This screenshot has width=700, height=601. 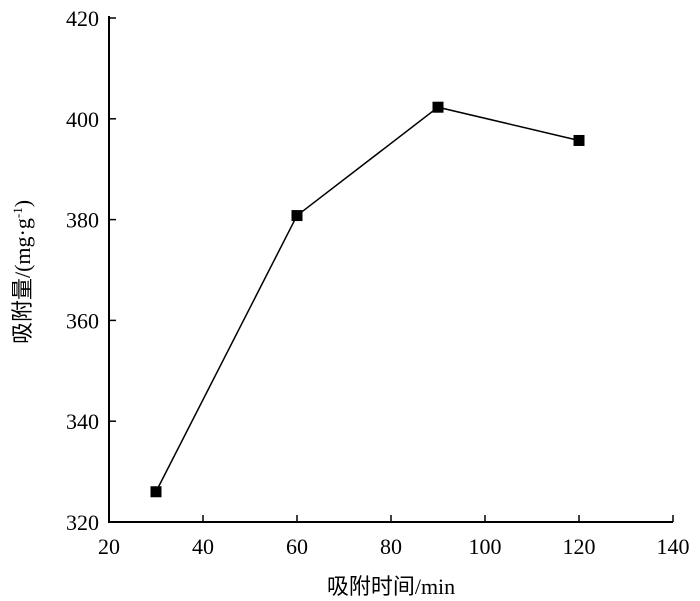 What do you see at coordinates (82, 522) in the screenshot?
I see `y-tick-label: 320` at bounding box center [82, 522].